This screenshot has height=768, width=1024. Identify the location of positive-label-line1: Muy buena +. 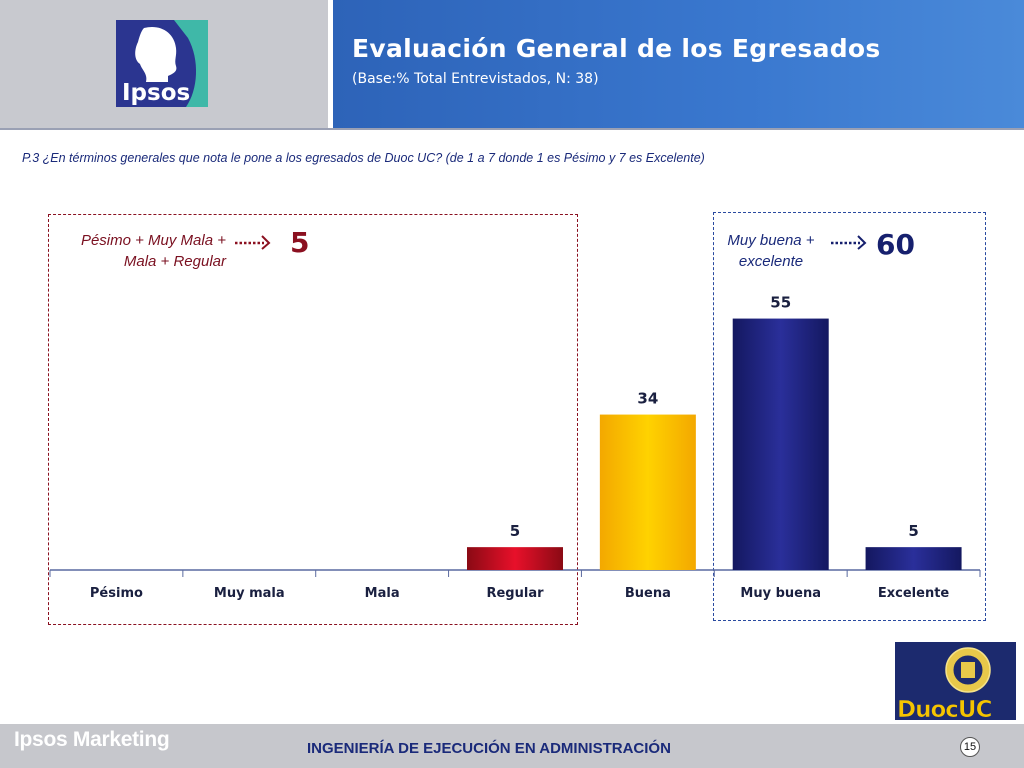
(771, 240).